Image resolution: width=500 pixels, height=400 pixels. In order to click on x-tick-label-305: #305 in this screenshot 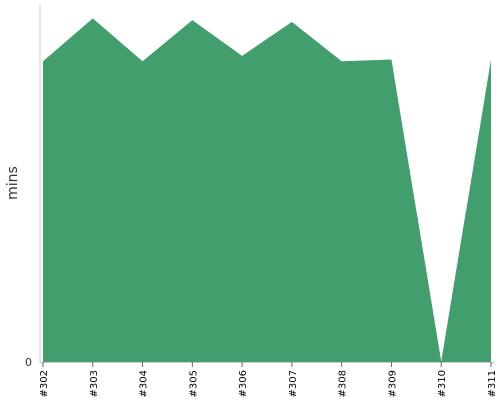, I will do `click(193, 383)`.